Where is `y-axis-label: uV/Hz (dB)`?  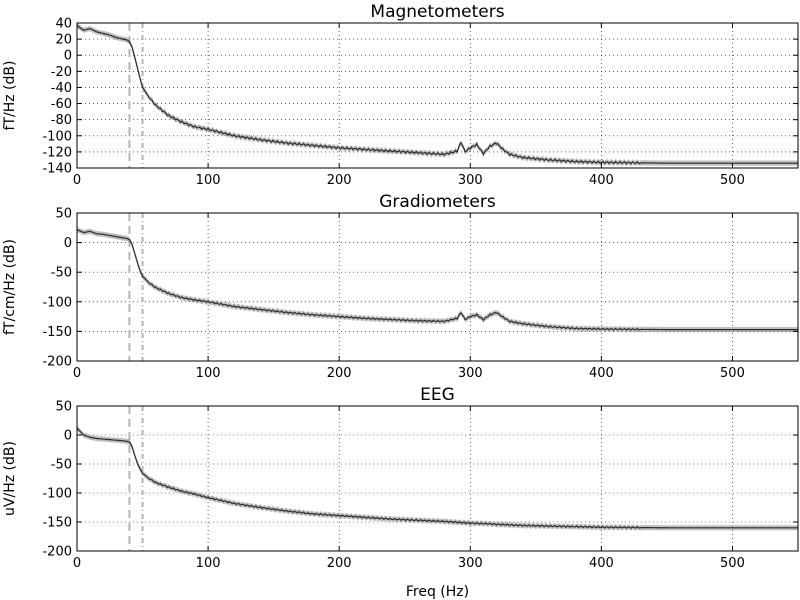 y-axis-label: uV/Hz (dB) is located at coordinates (10, 478).